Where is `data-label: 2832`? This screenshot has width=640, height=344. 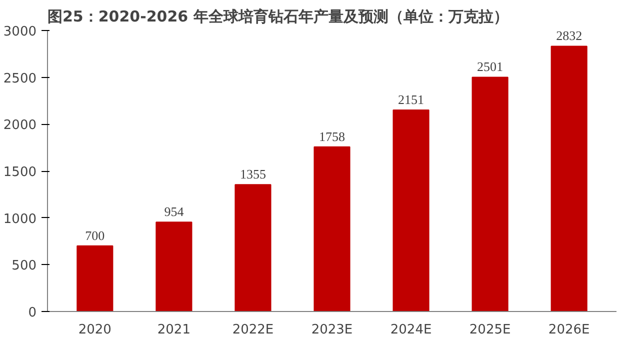
data-label: 2832 is located at coordinates (569, 36).